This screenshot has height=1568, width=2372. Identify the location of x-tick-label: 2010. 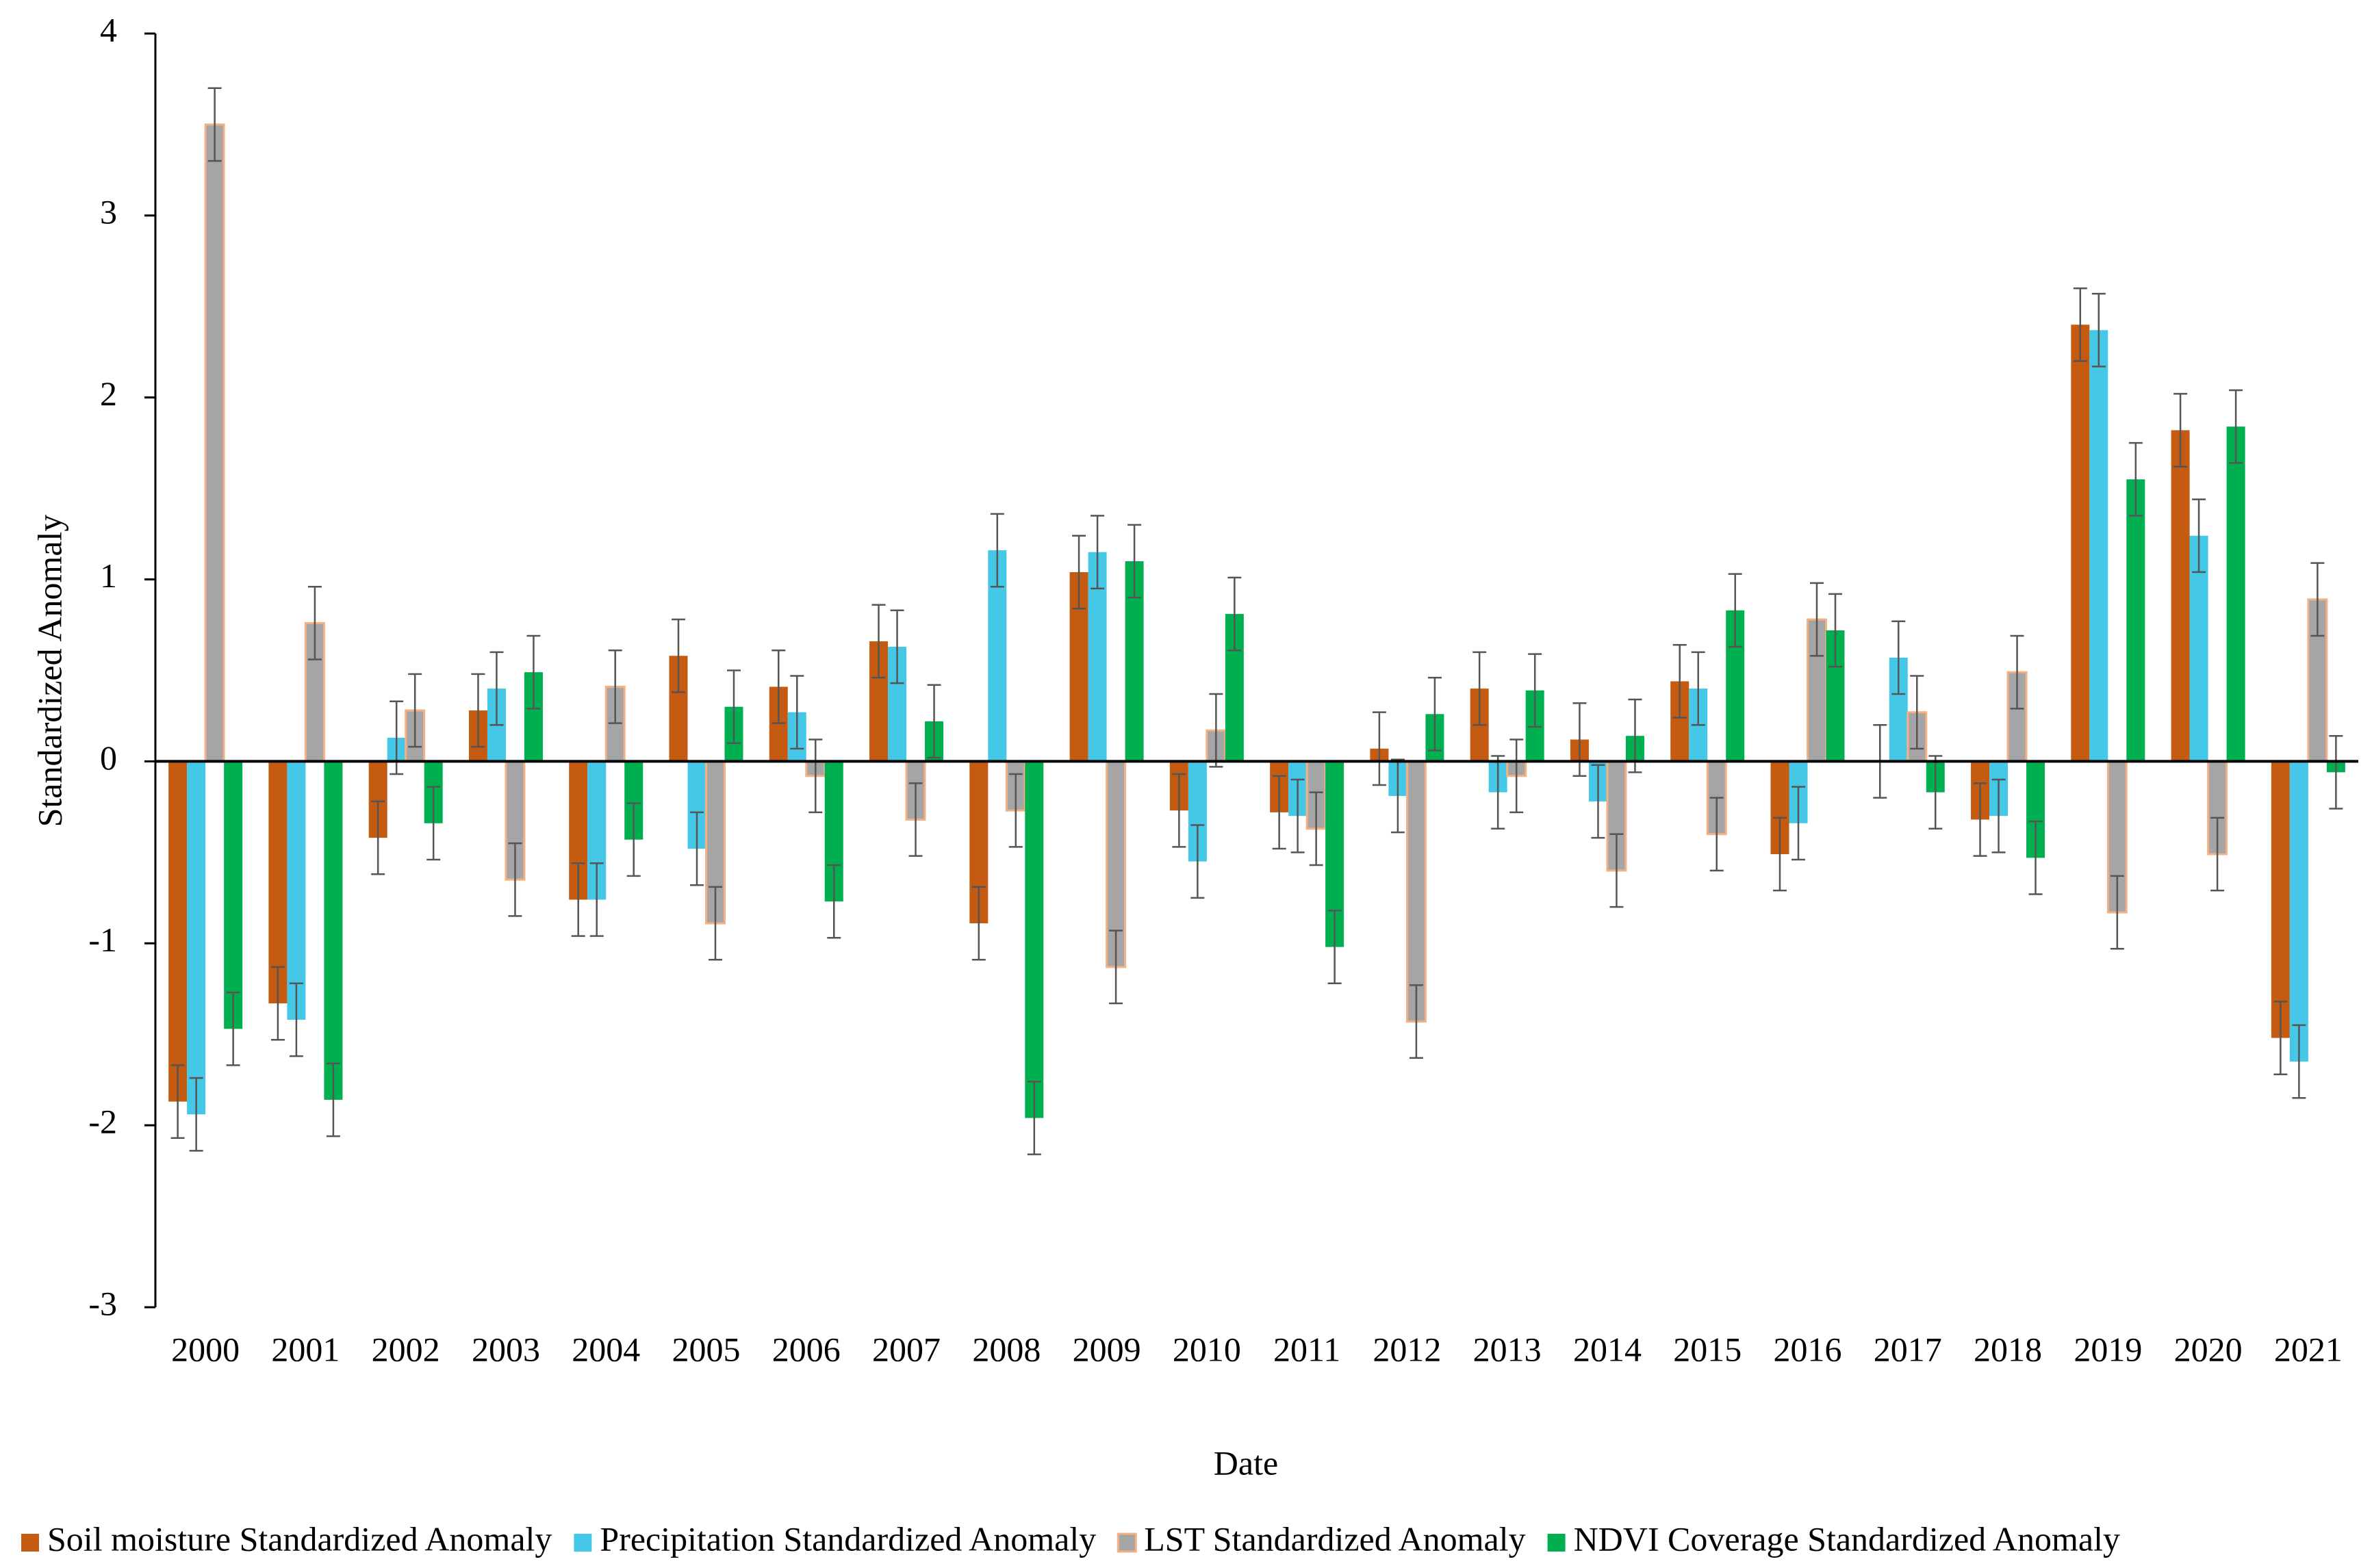
(1207, 1349).